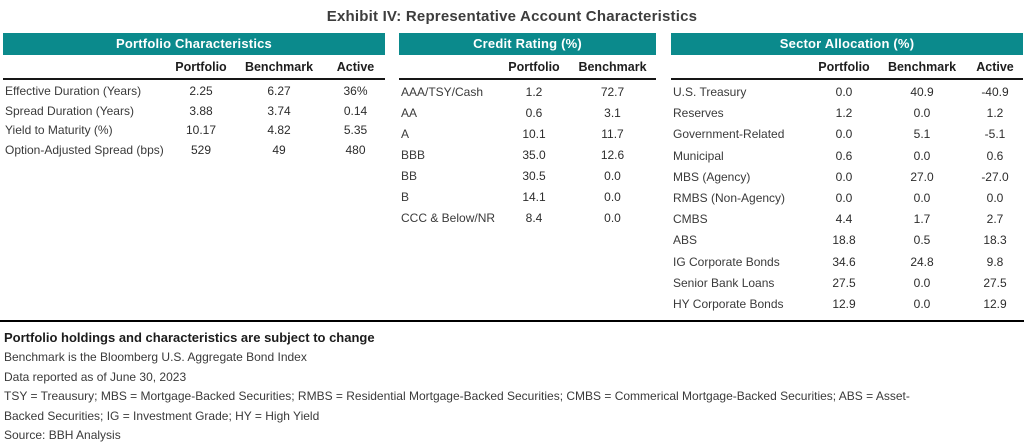 The image size is (1024, 445). What do you see at coordinates (534, 134) in the screenshot?
I see `cell-value: 10.1` at bounding box center [534, 134].